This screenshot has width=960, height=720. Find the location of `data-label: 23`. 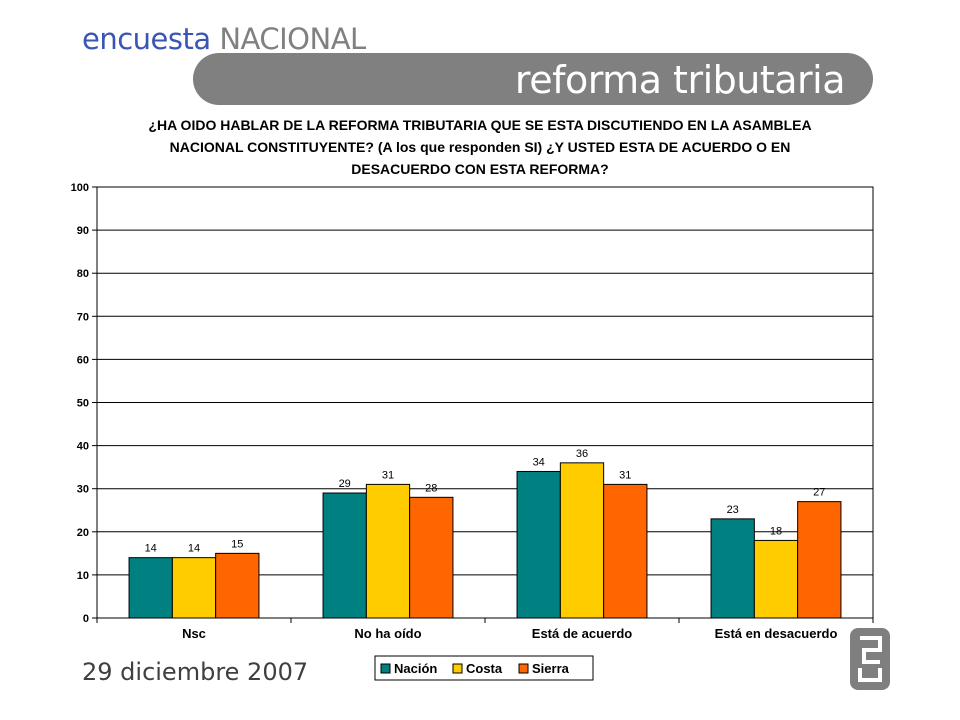

data-label: 23 is located at coordinates (733, 510).